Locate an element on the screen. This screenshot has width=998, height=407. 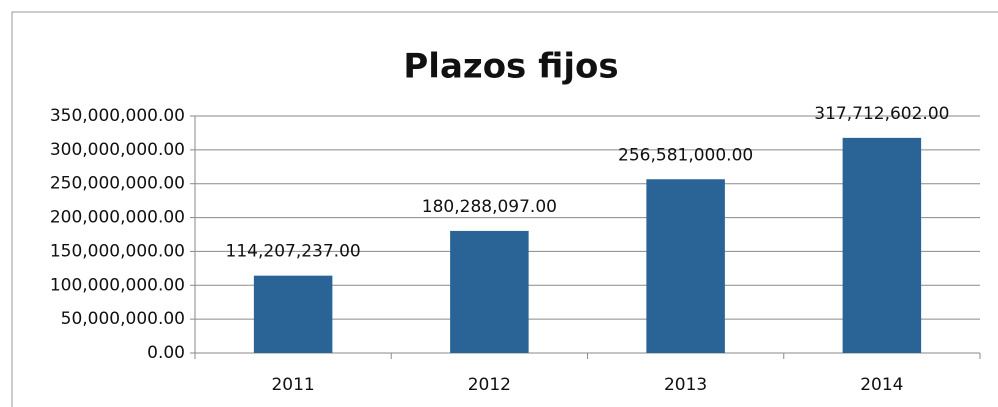
data-label: 114,207,237.00 is located at coordinates (293, 252).